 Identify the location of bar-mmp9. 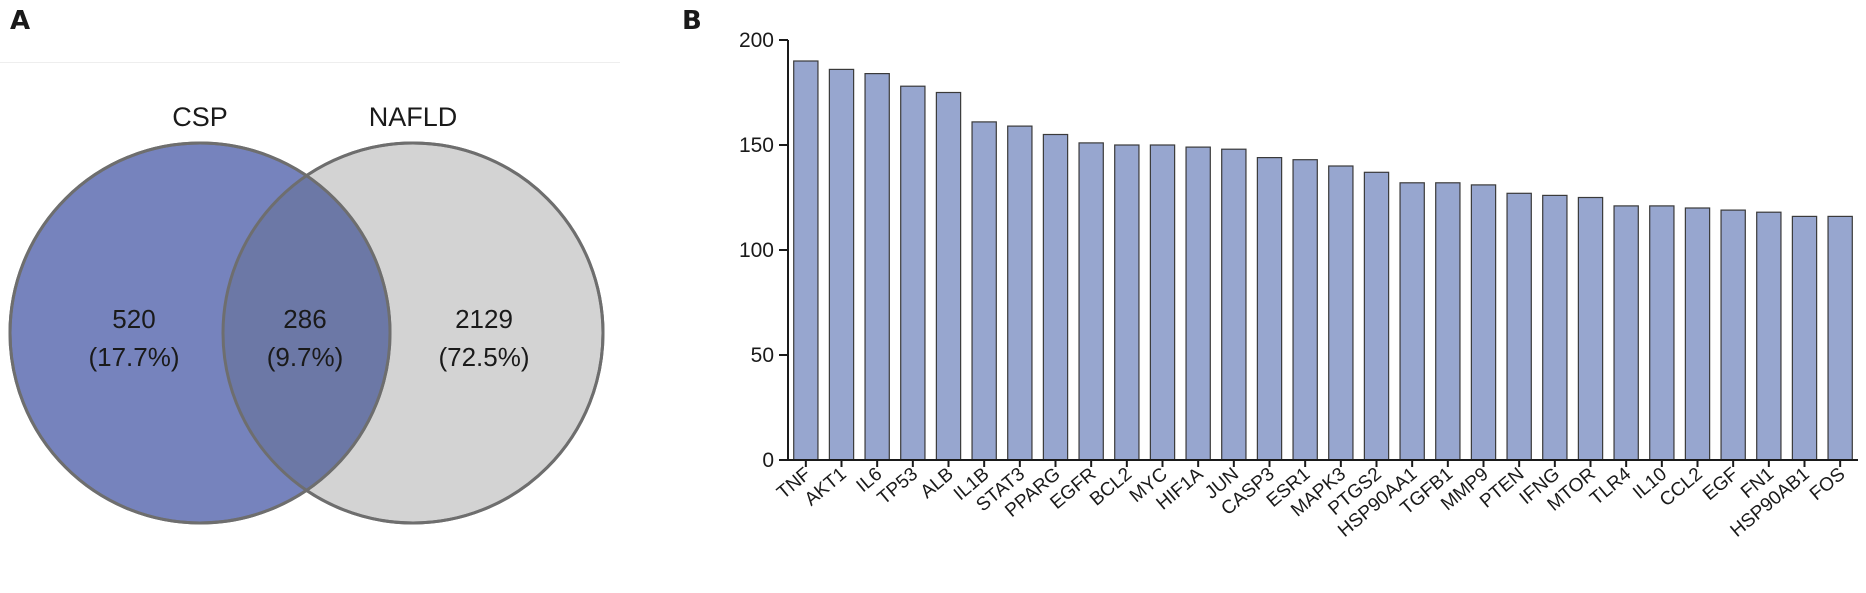
(1483, 322).